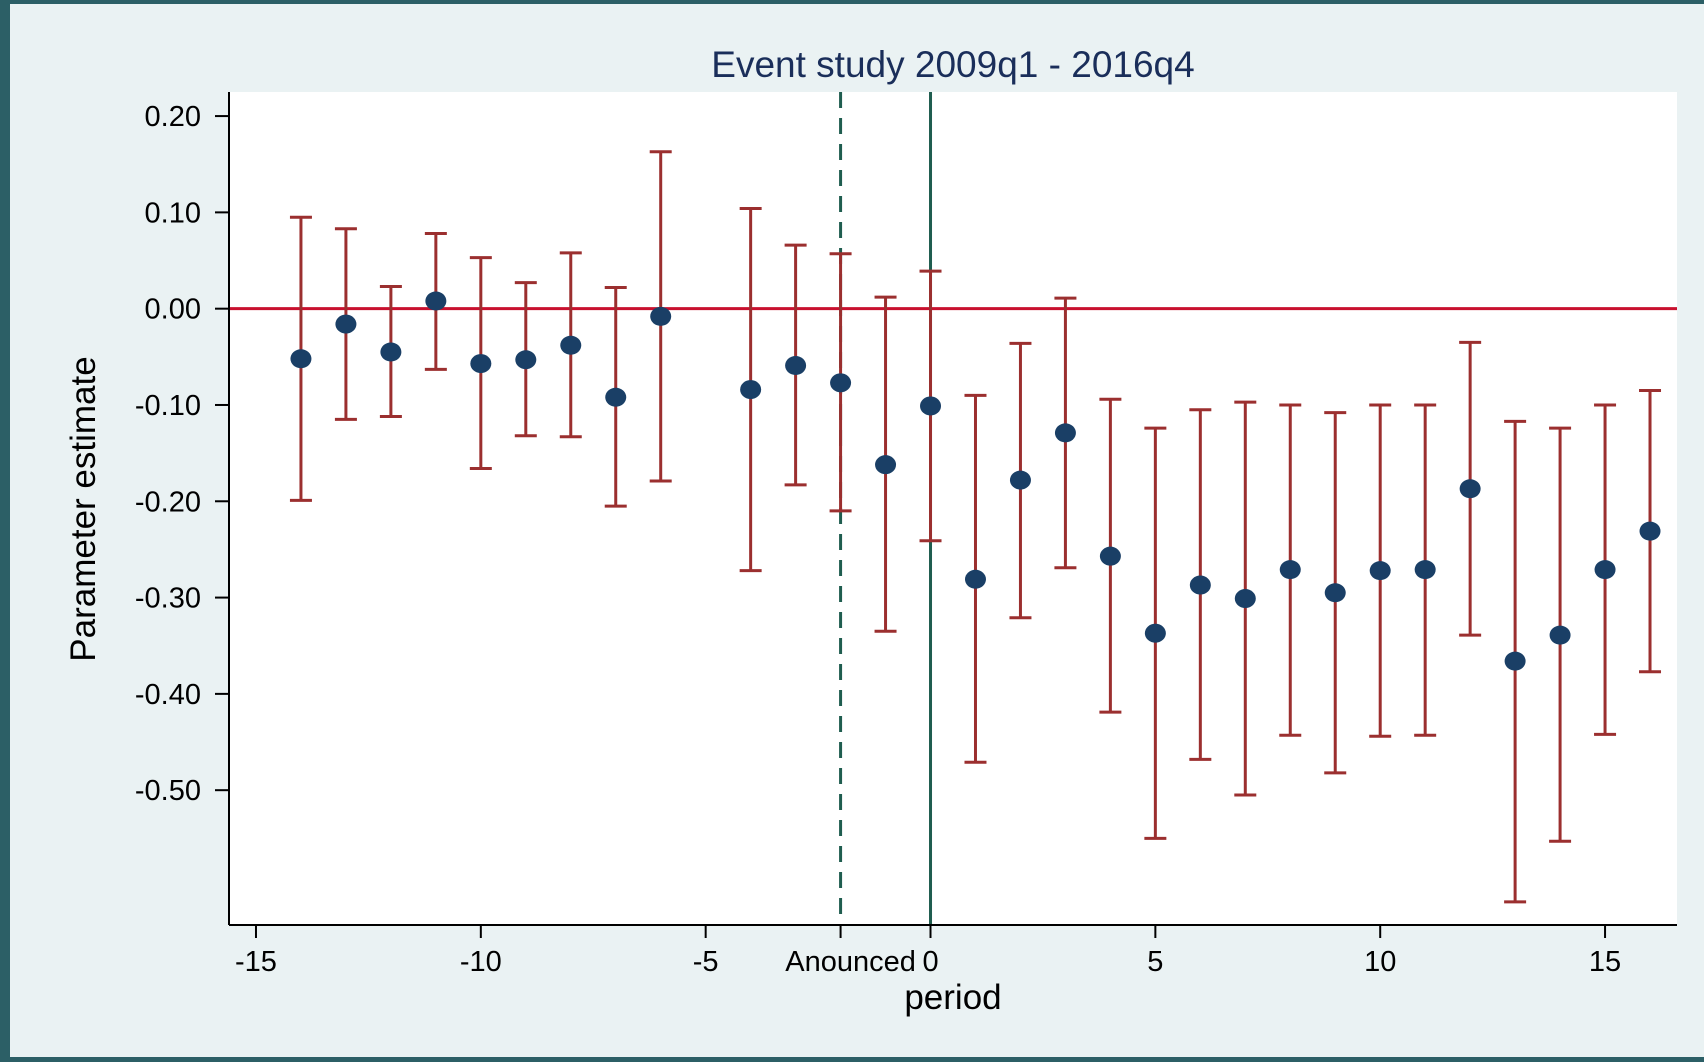 Image resolution: width=1704 pixels, height=1062 pixels. I want to click on x-tick-label: Anounced, so click(850, 962).